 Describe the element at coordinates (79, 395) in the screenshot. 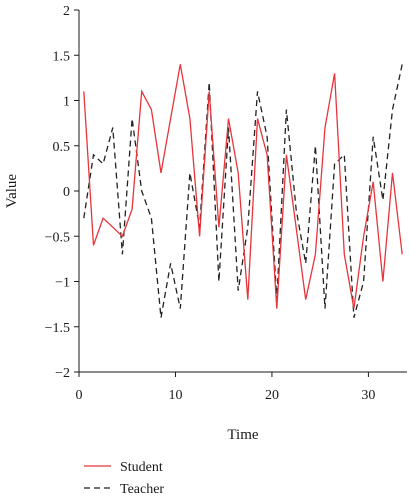

I see `x-tick-label: 0` at that location.